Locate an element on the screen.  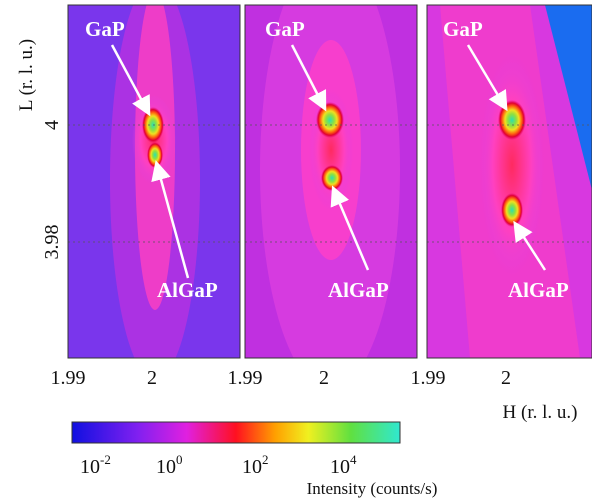
tick-exponent: 2 is located at coordinates (265, 459).